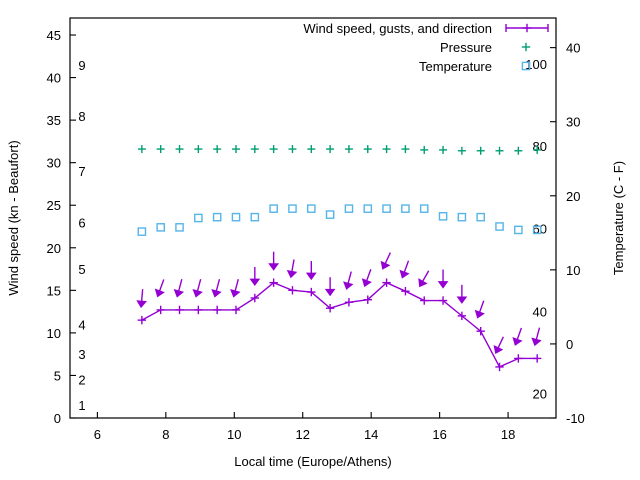 The height and width of the screenshot is (480, 640). I want to click on y-tick-label: 15, so click(54, 290).